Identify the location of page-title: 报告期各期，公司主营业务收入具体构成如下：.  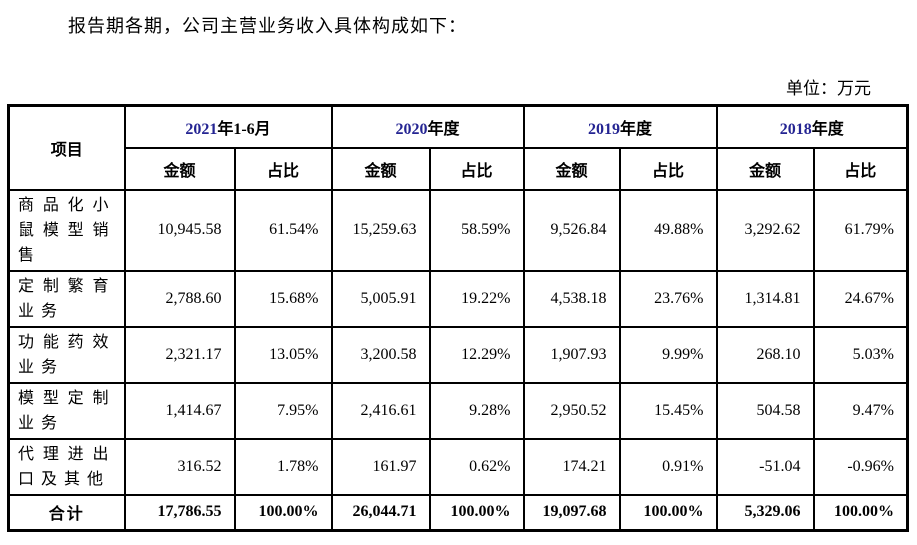
(267, 26).